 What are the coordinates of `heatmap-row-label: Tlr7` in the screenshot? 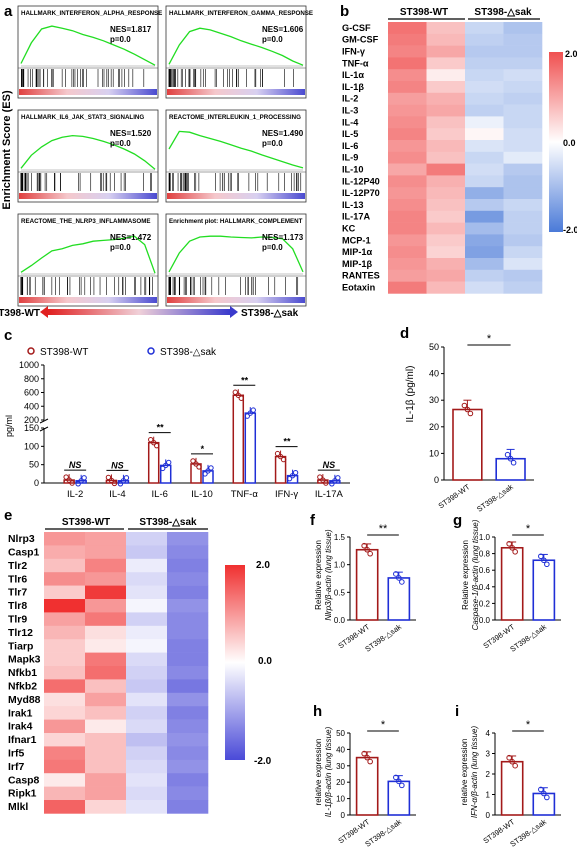 It's located at (17, 593).